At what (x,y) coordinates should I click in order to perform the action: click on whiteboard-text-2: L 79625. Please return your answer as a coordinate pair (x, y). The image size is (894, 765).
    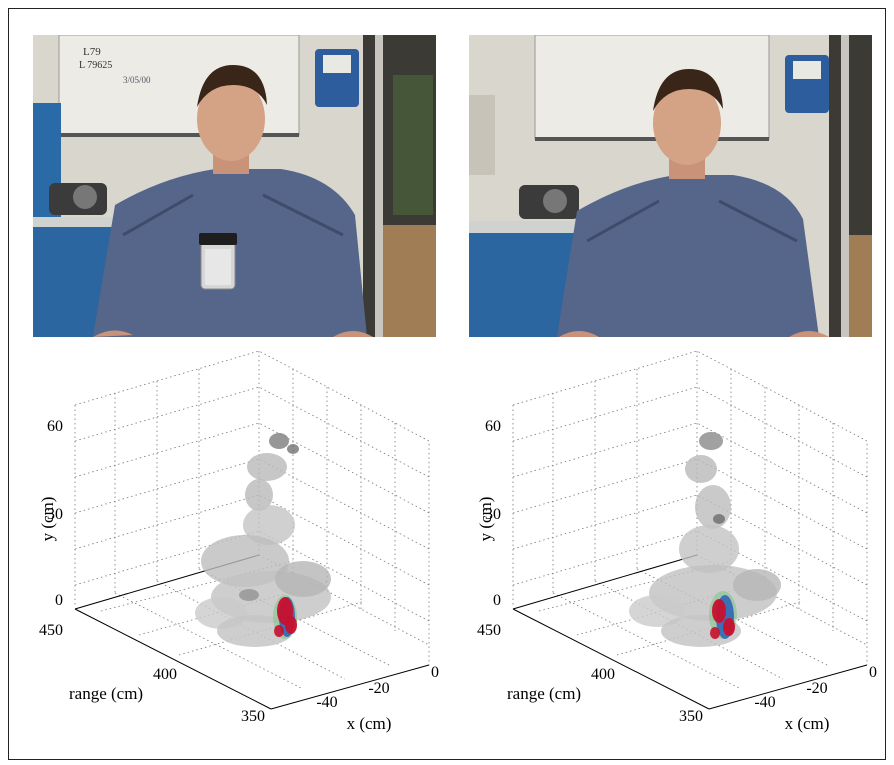
    Looking at the image, I should click on (95, 65).